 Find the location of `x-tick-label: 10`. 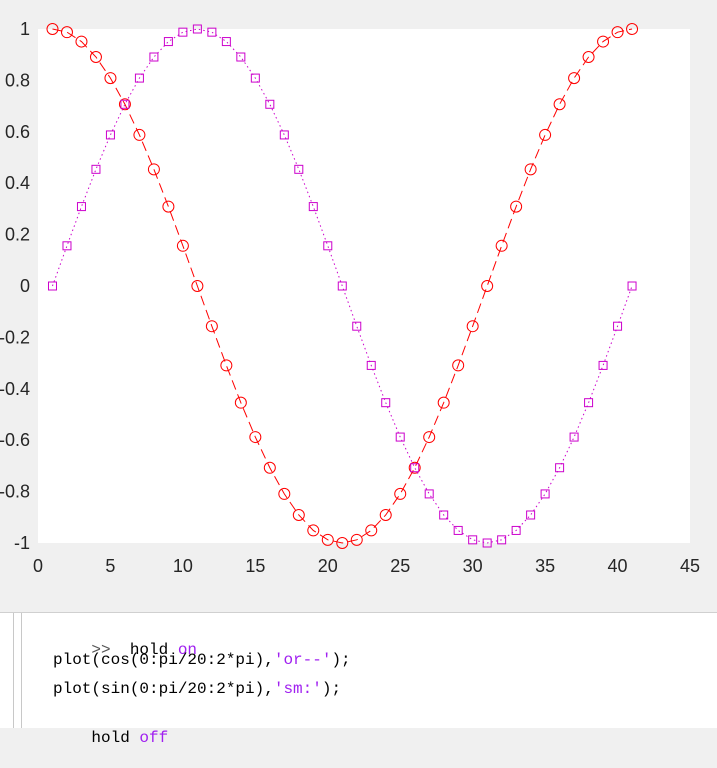

x-tick-label: 10 is located at coordinates (183, 566).